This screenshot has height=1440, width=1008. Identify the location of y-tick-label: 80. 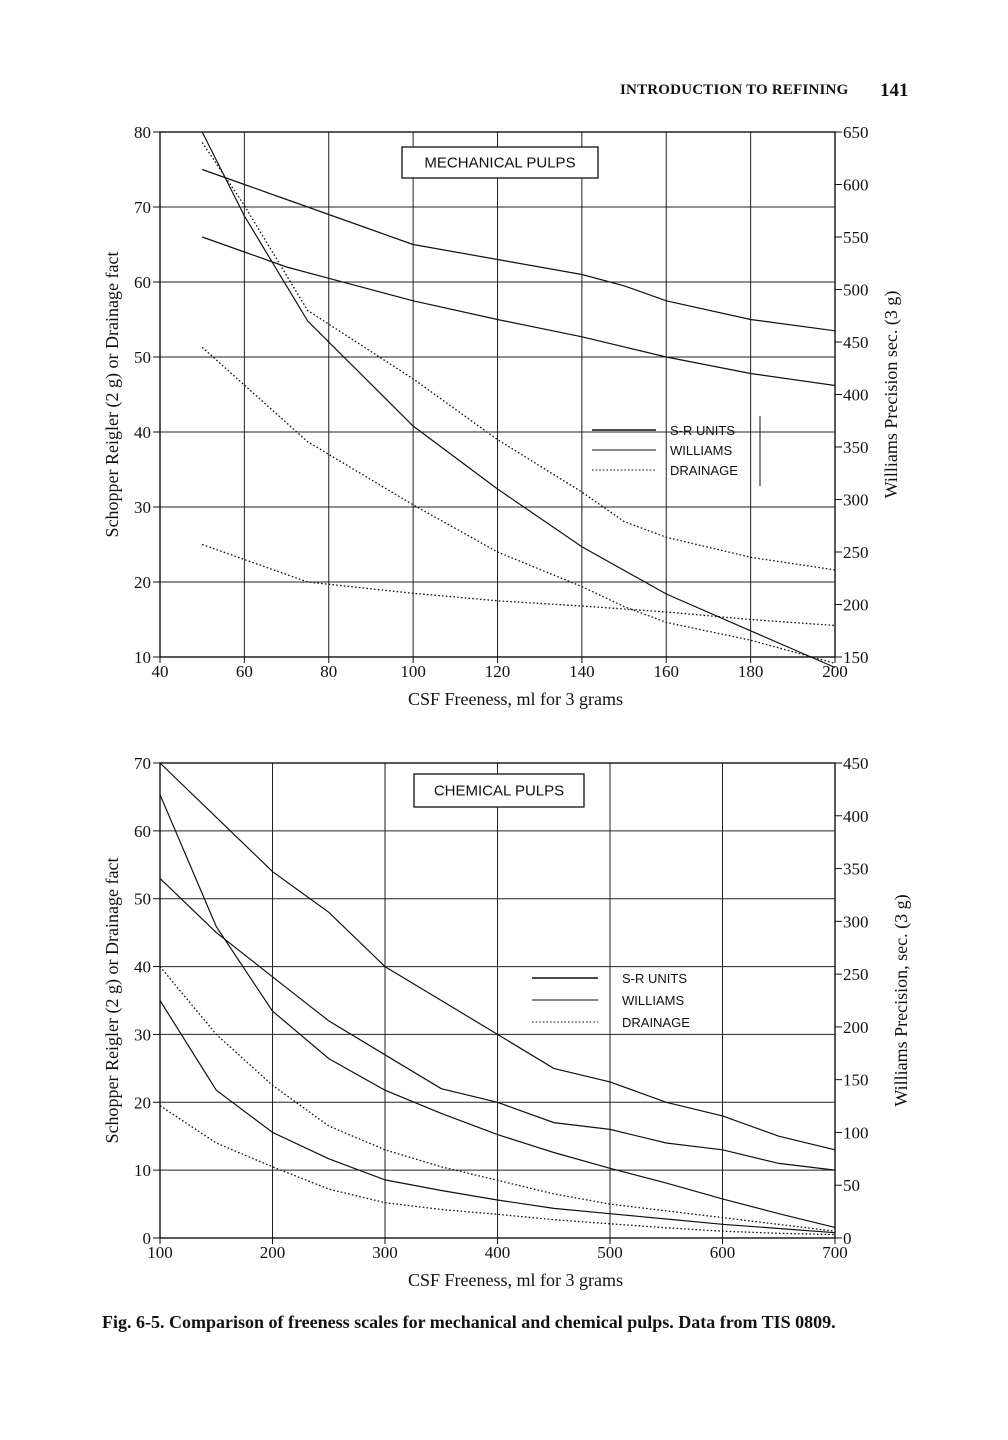
(142, 132).